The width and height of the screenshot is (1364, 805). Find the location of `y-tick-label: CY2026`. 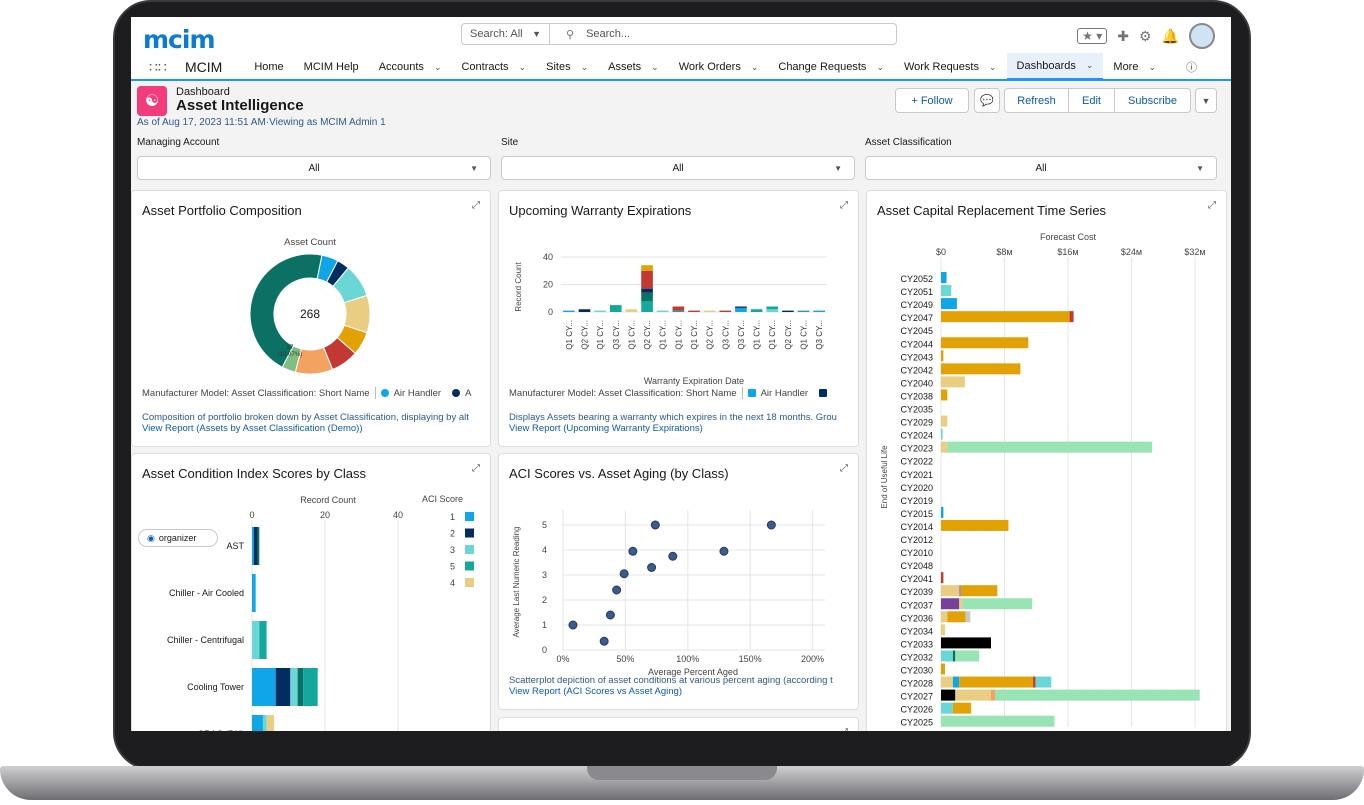

y-tick-label: CY2026 is located at coordinates (916, 710).